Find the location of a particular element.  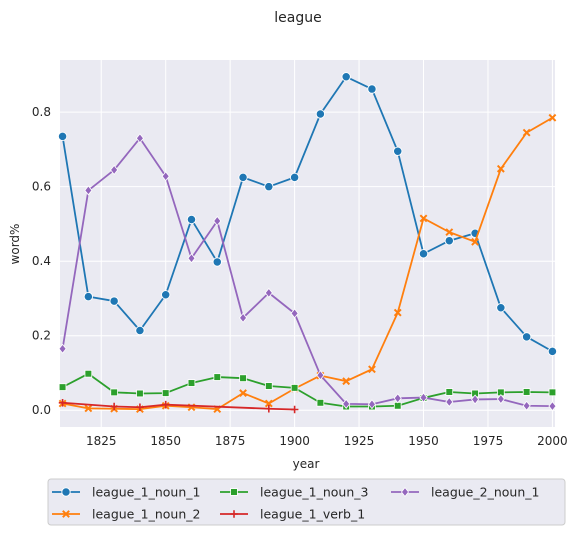

chart-title: league is located at coordinates (297, 18).